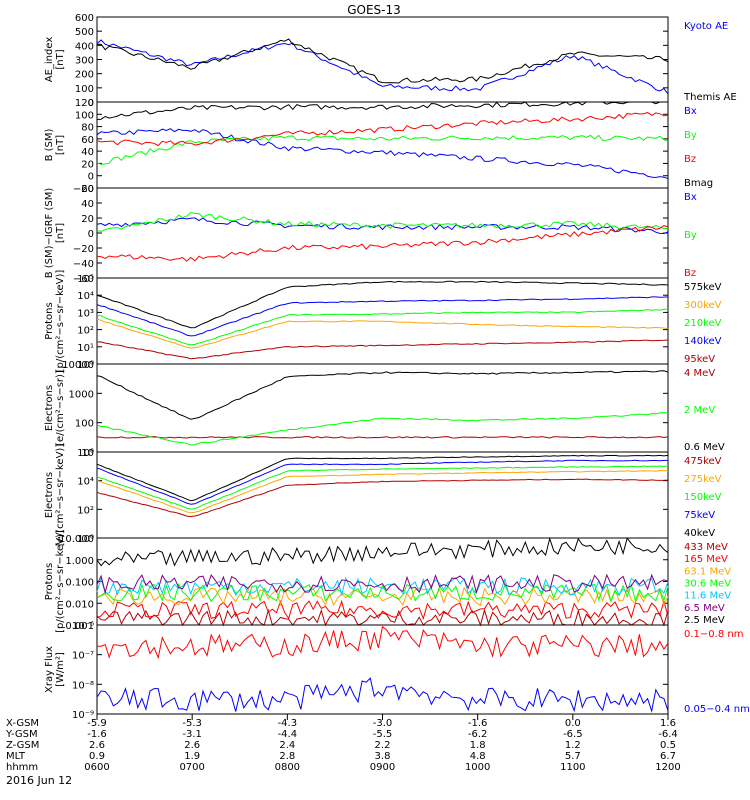 This screenshot has height=800, width=750. Describe the element at coordinates (79, 583) in the screenshot. I see `y-tick-label: 0.100` at that location.